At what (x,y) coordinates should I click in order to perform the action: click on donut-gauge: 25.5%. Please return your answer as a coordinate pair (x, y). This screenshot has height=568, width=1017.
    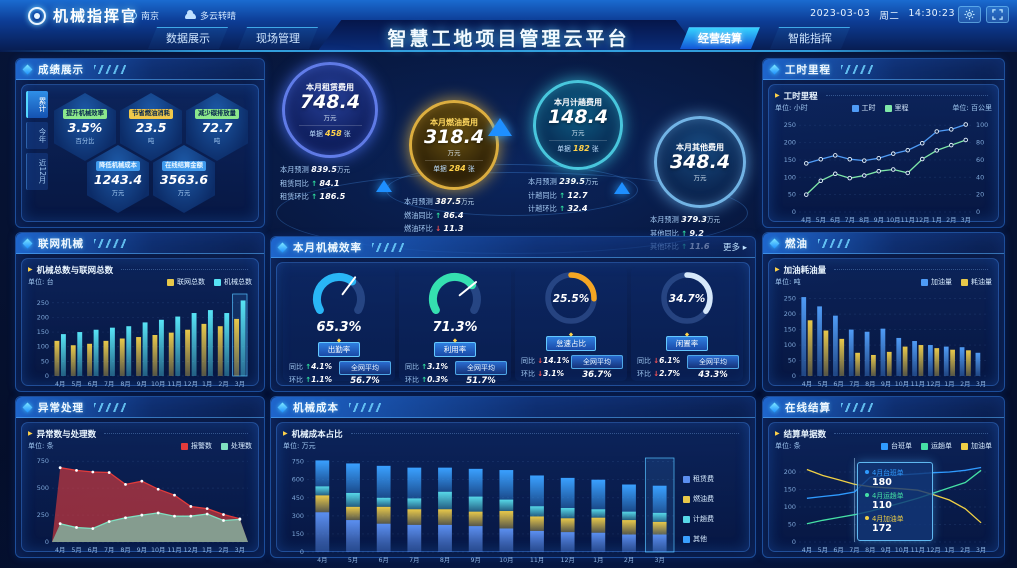
    Looking at the image, I should click on (571, 300).